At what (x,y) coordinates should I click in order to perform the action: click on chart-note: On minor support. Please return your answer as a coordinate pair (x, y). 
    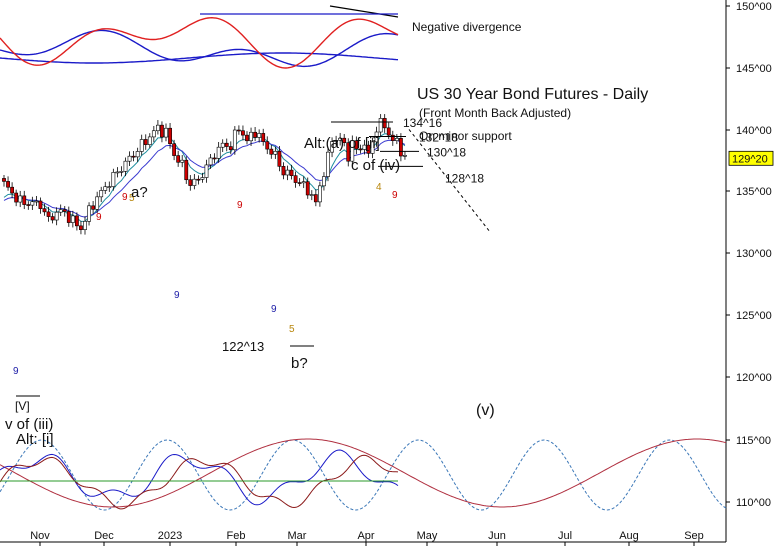
    Looking at the image, I should click on (465, 136).